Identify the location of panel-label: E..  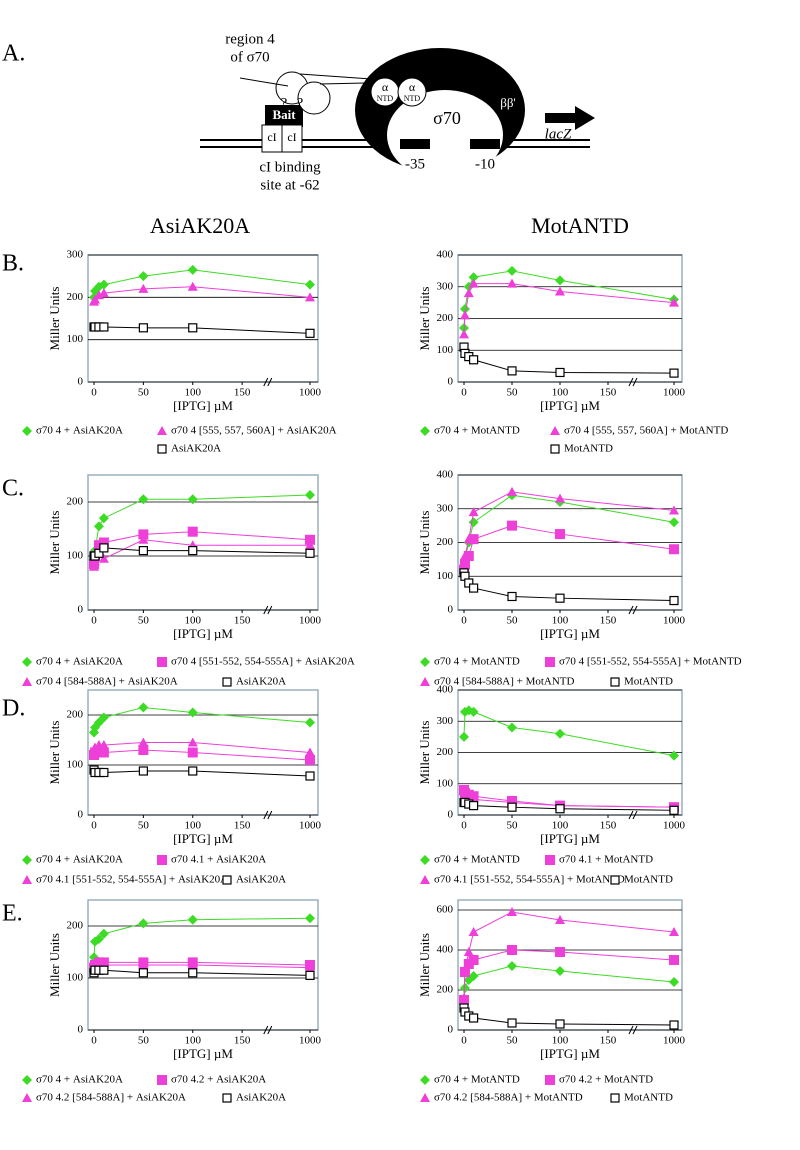
(12, 914).